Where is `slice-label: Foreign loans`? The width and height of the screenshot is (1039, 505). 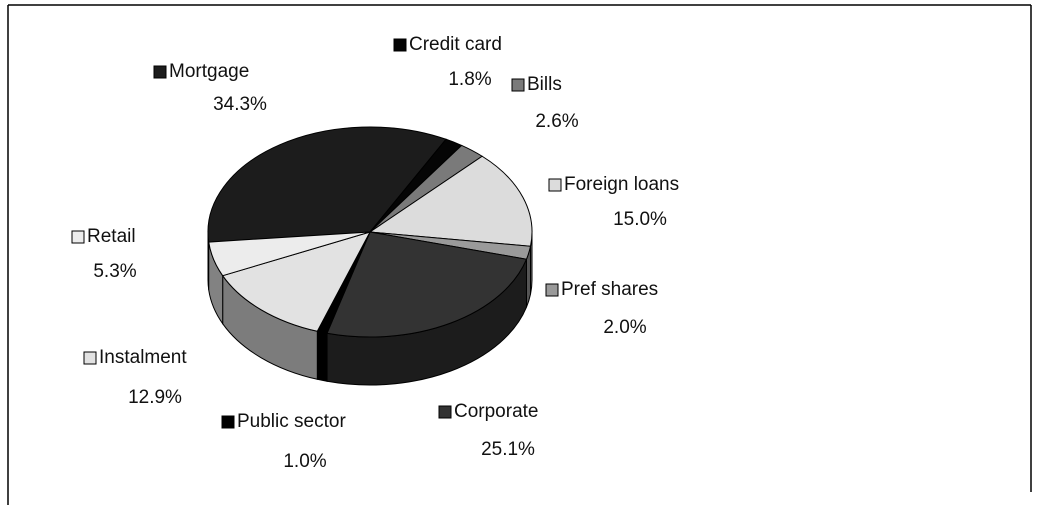
slice-label: Foreign loans is located at coordinates (621, 184).